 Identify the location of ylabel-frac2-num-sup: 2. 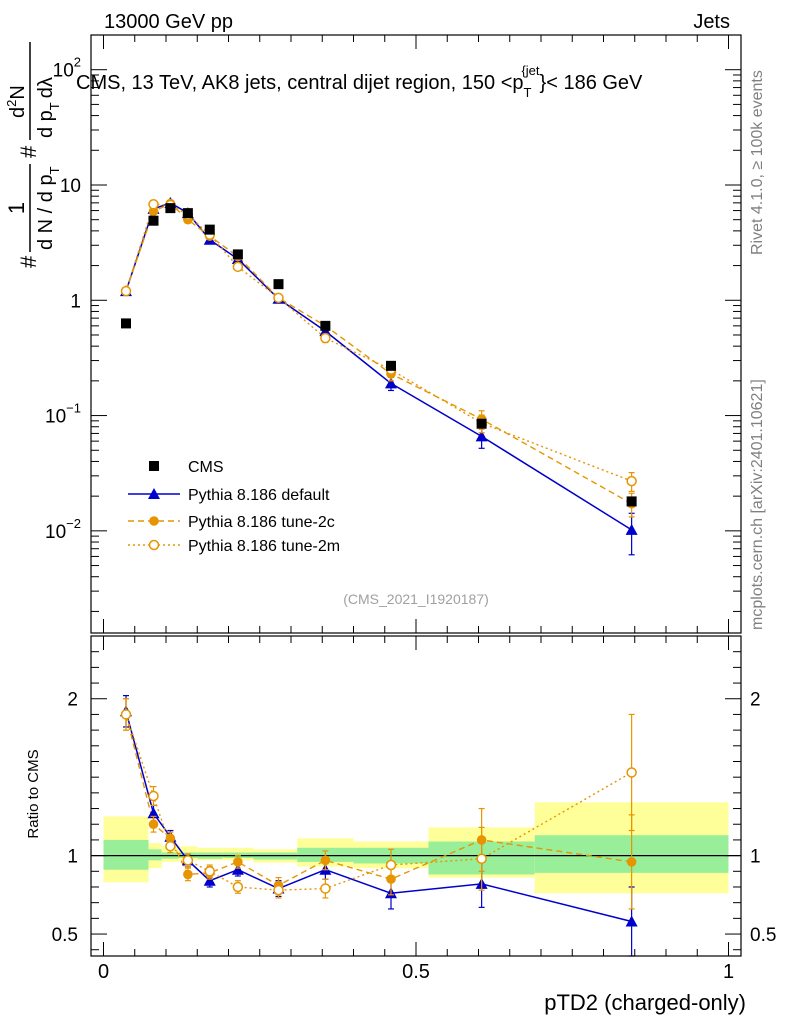
(11, 103).